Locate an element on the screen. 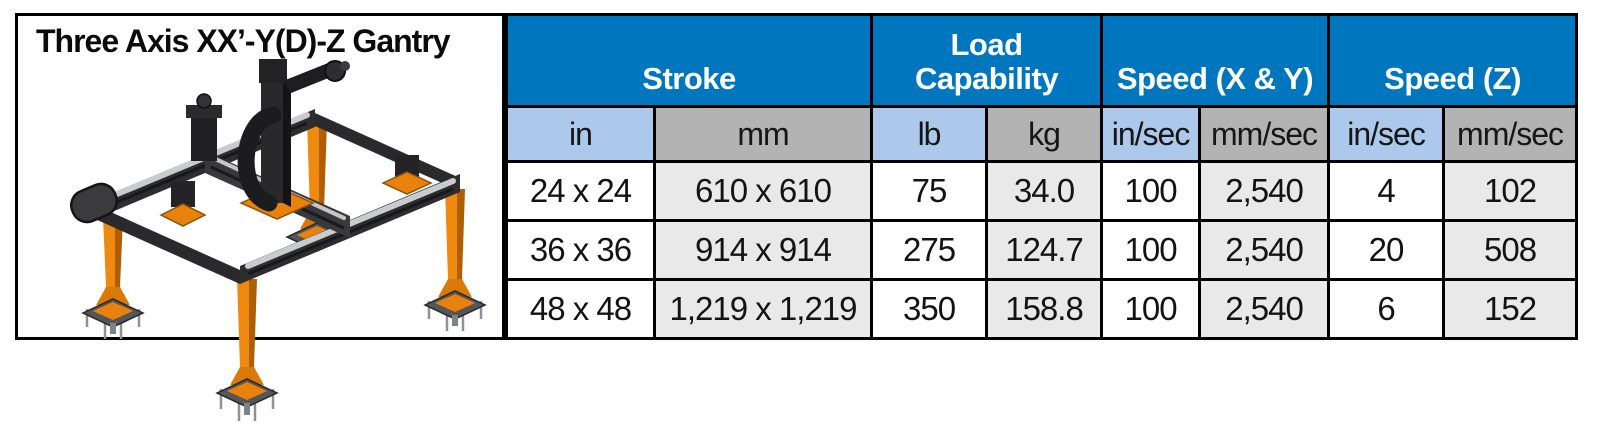 This screenshot has width=1600, height=428. spec-cell: 275 is located at coordinates (929, 250).